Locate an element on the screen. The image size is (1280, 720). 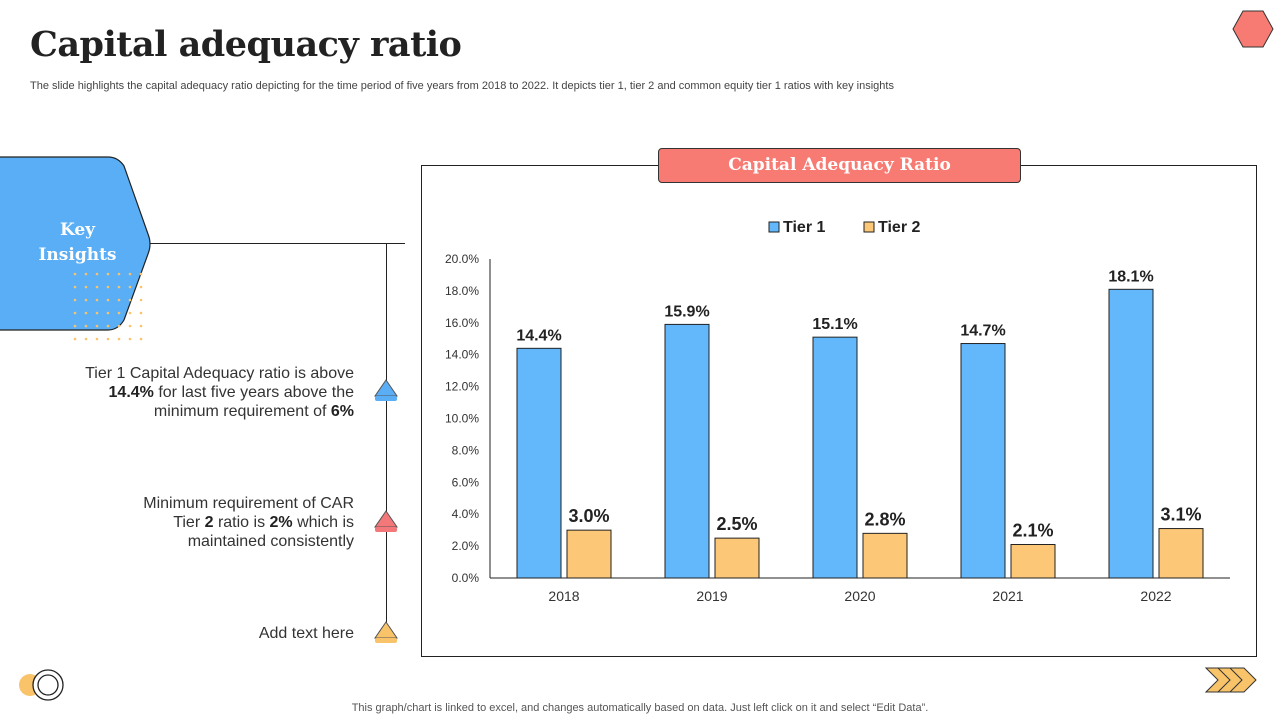
dot-pattern-decoration is located at coordinates (108, 306).